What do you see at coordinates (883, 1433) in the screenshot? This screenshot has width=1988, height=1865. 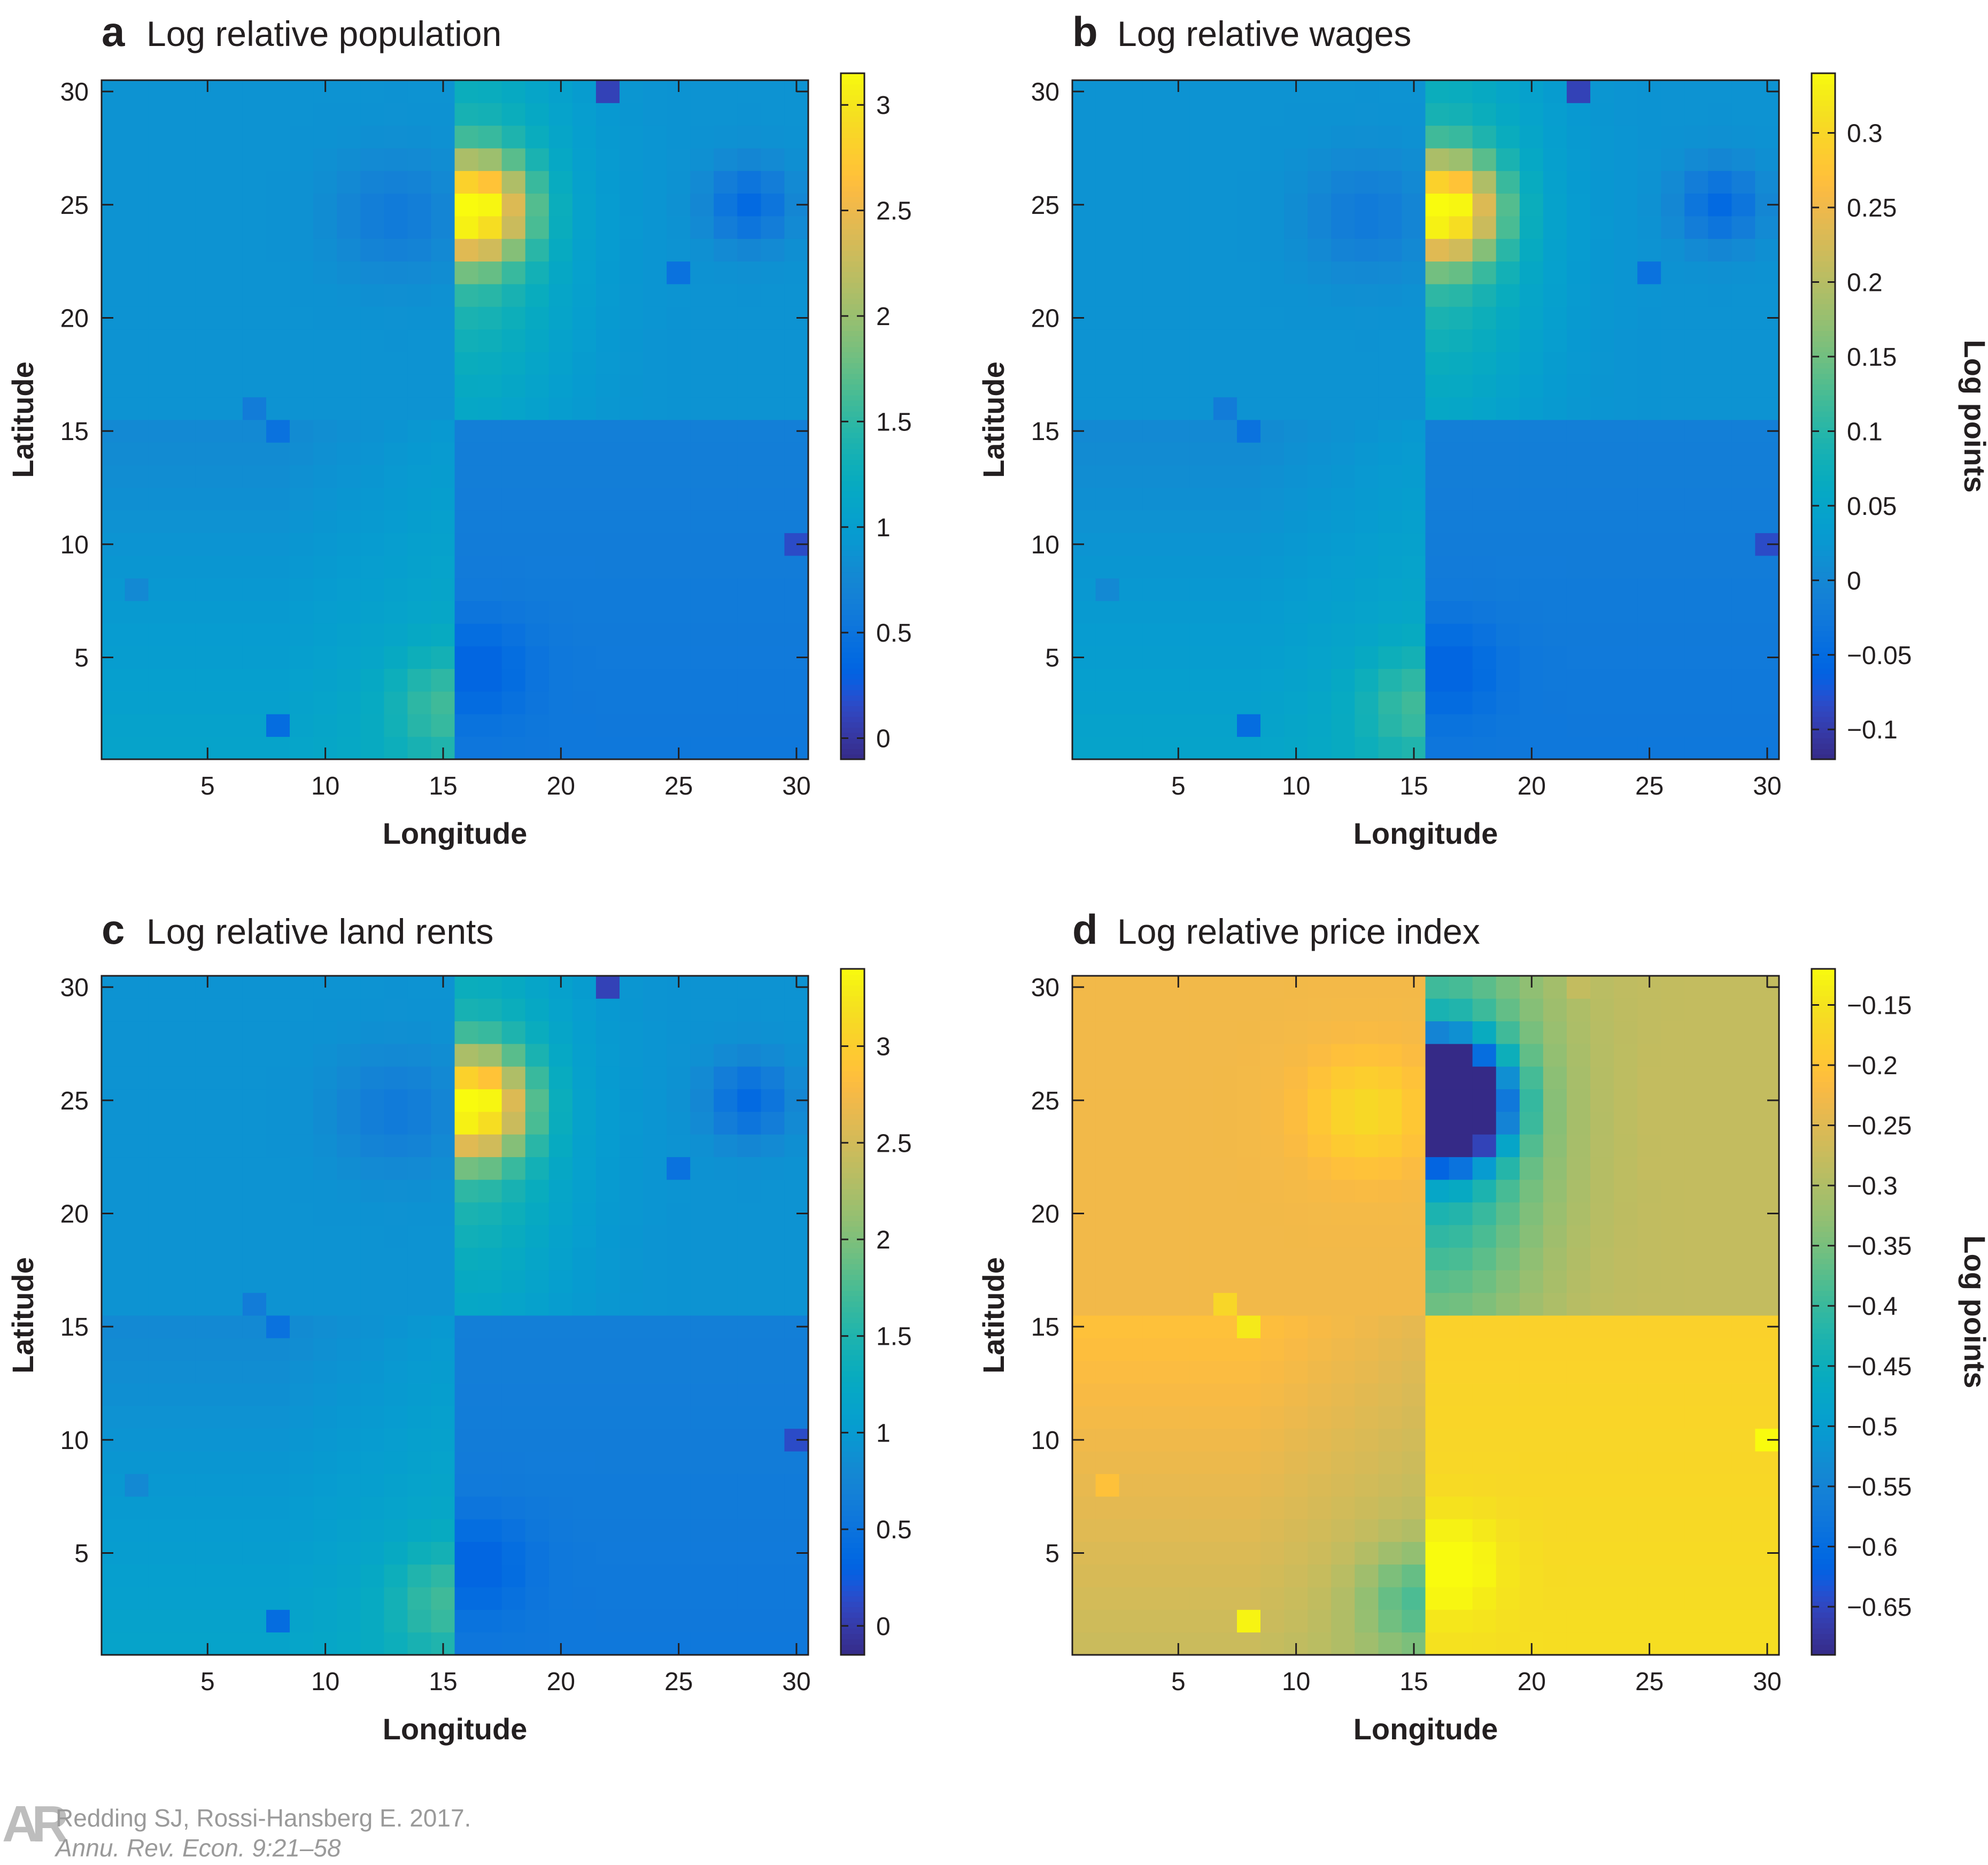 I see `colorbar-tick-label: 1` at bounding box center [883, 1433].